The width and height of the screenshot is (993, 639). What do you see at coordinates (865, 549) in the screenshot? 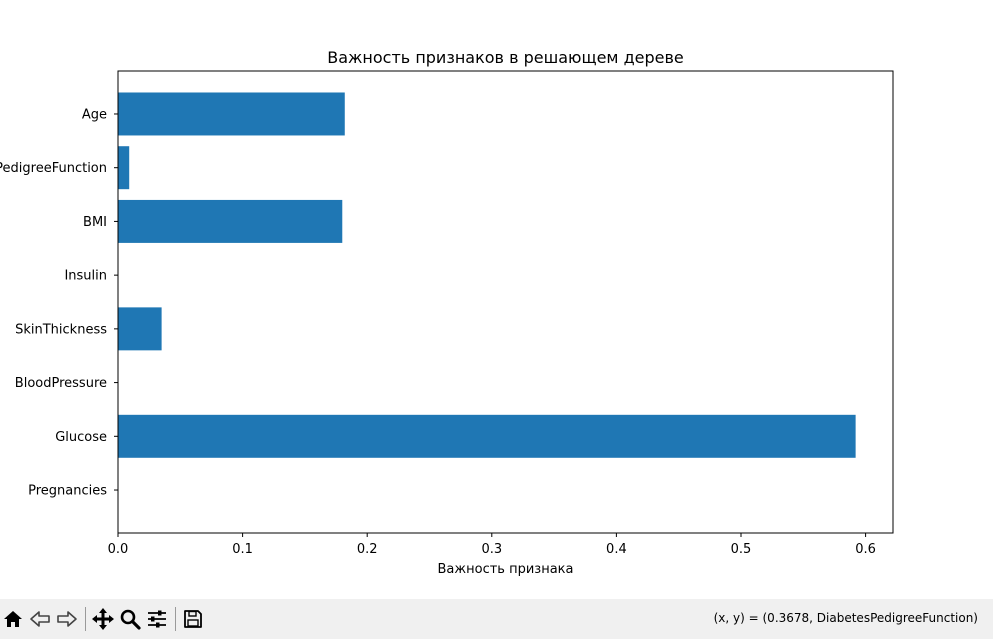
I see `x-tick-label: 0.6` at bounding box center [865, 549].